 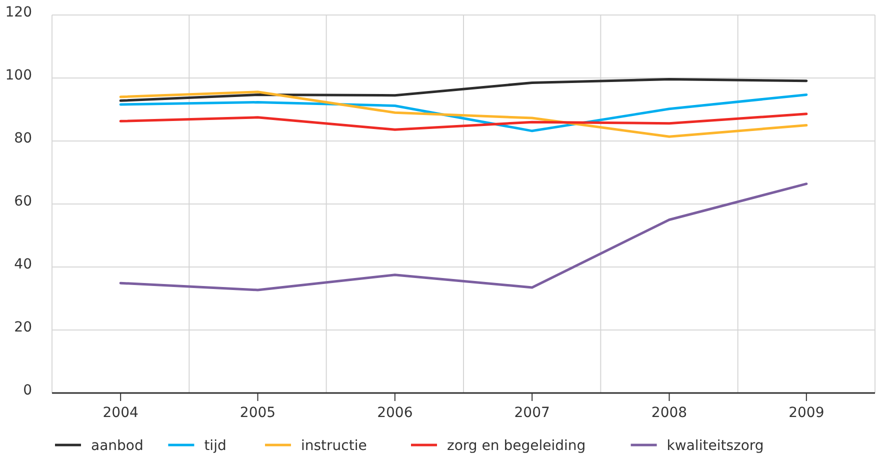 What do you see at coordinates (23, 327) in the screenshot?
I see `y-tick-label: 20` at bounding box center [23, 327].